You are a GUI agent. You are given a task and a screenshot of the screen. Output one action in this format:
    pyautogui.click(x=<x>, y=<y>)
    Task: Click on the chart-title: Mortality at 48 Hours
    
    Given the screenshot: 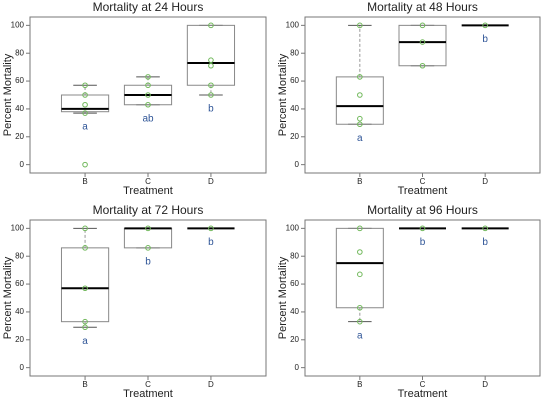 What is the action you would take?
    pyautogui.click(x=422, y=7)
    